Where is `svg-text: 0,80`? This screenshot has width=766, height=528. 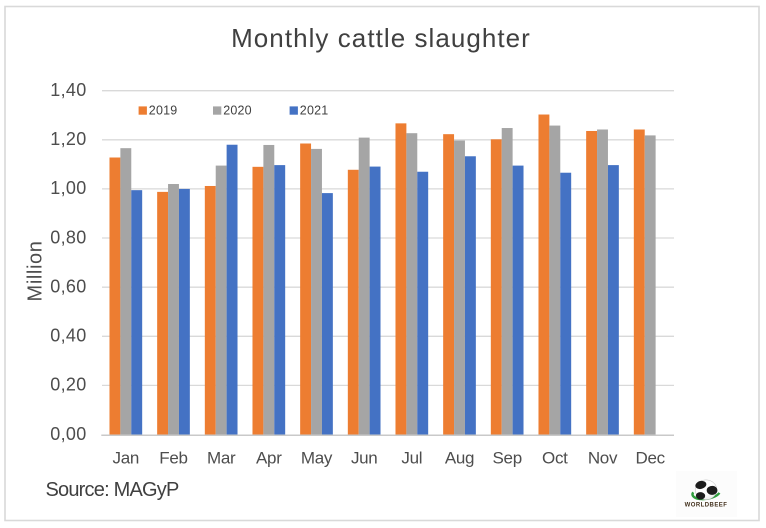
svg-text: 0,80 is located at coordinates (68, 237).